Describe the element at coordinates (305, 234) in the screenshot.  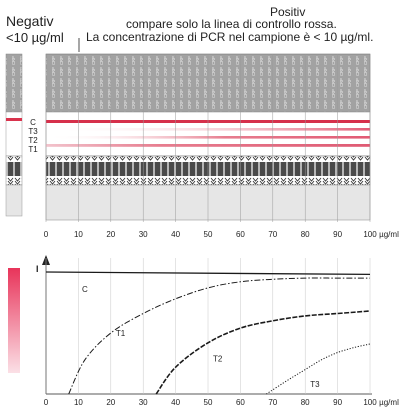
I see `top-tick-label: 80` at that location.